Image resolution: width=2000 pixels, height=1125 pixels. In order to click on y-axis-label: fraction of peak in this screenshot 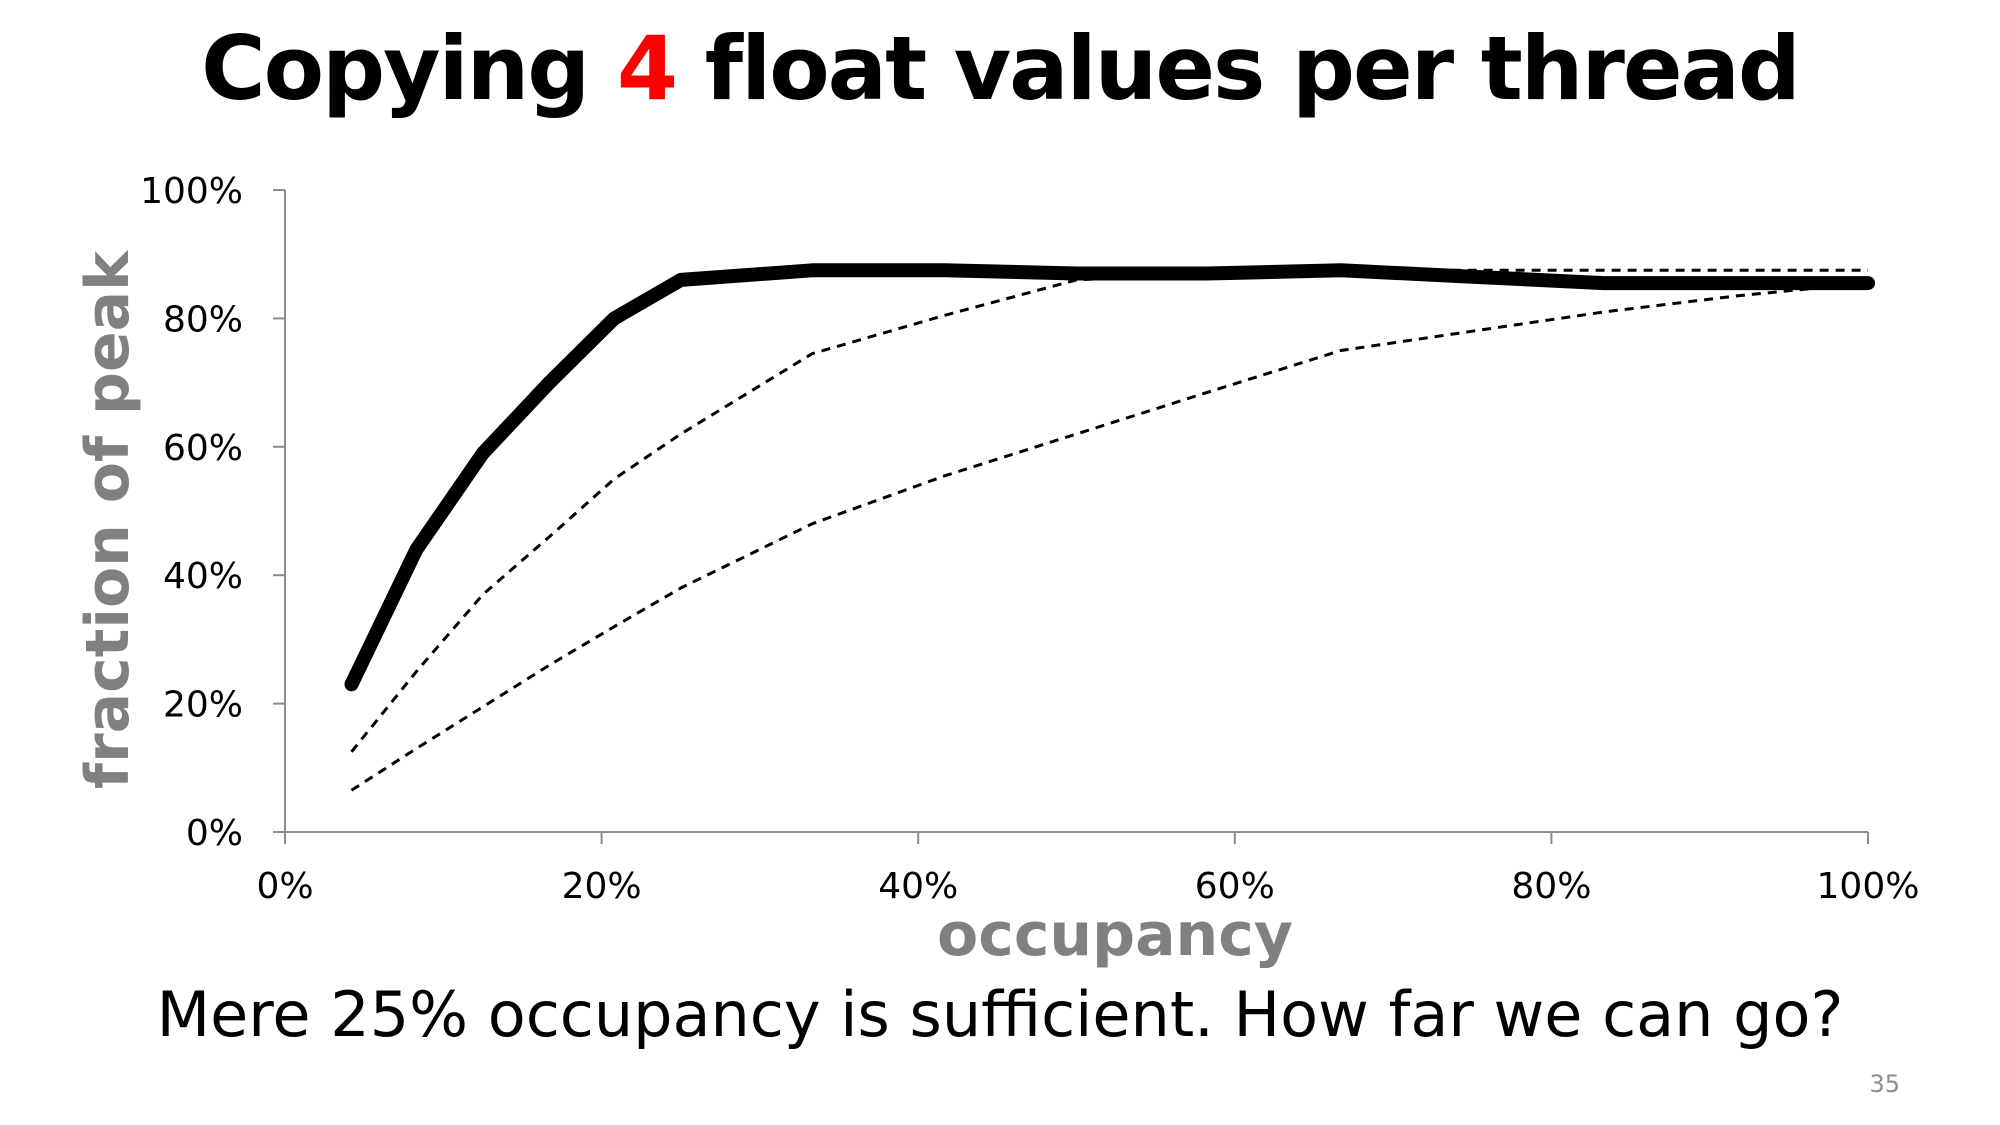, I will do `click(108, 519)`.